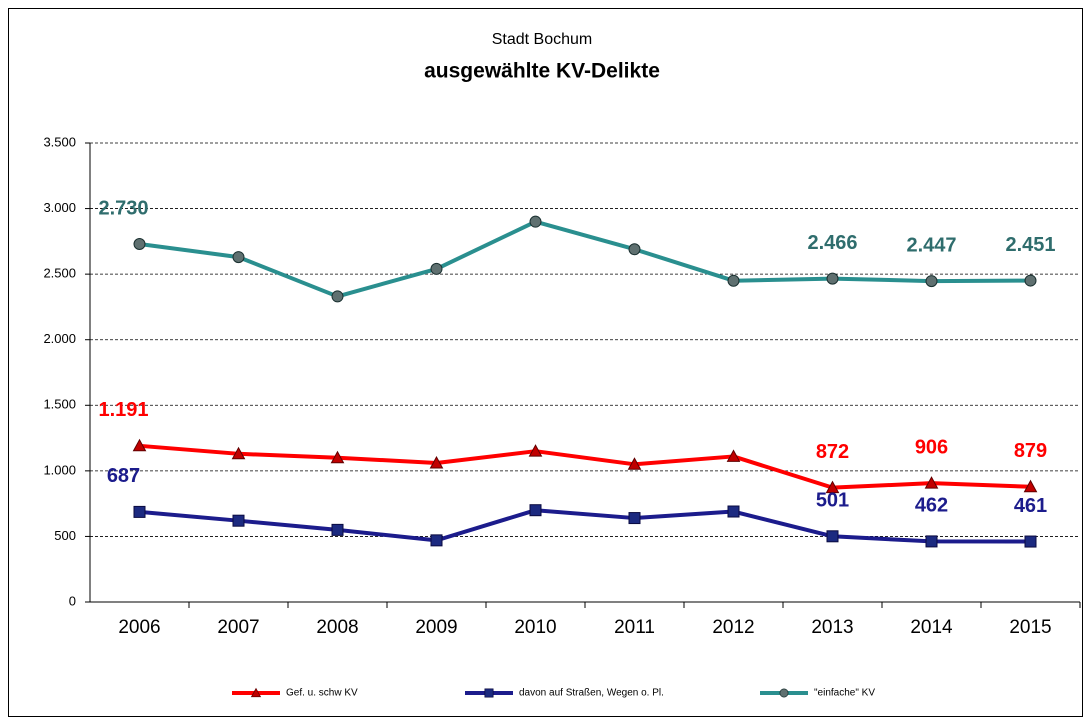 The width and height of the screenshot is (1084, 718). Describe the element at coordinates (931, 447) in the screenshot. I see `data-label: 906` at that location.